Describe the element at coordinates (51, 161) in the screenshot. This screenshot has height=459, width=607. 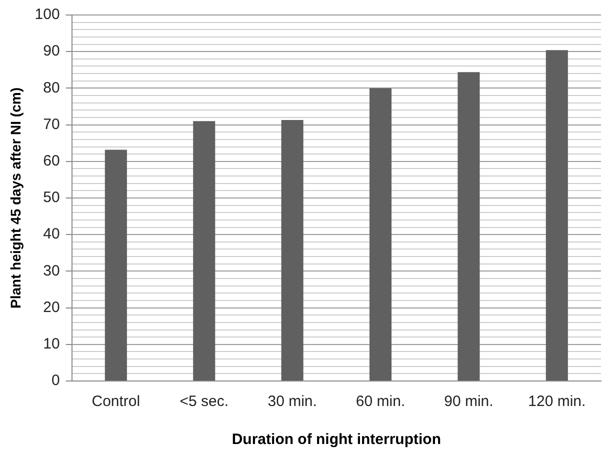
I see `y-tick-label: 60` at that location.